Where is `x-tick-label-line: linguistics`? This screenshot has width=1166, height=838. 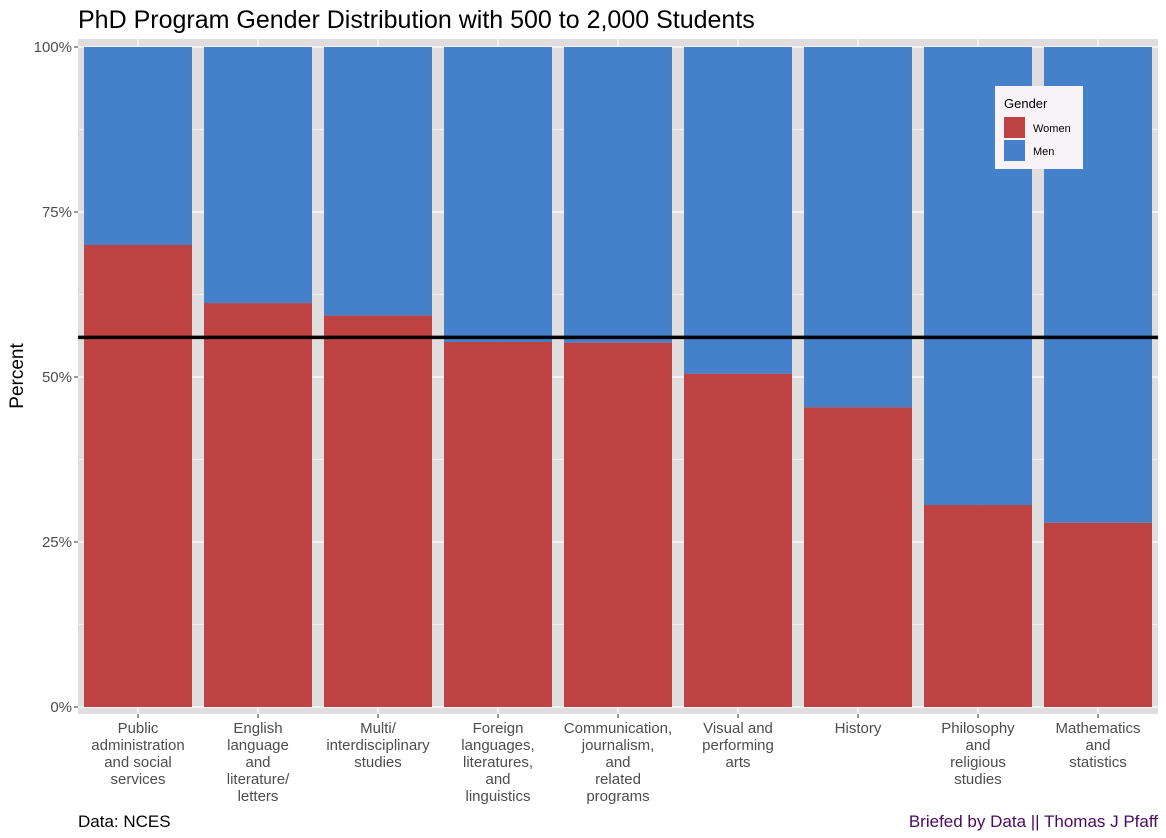 x-tick-label-line: linguistics is located at coordinates (497, 796).